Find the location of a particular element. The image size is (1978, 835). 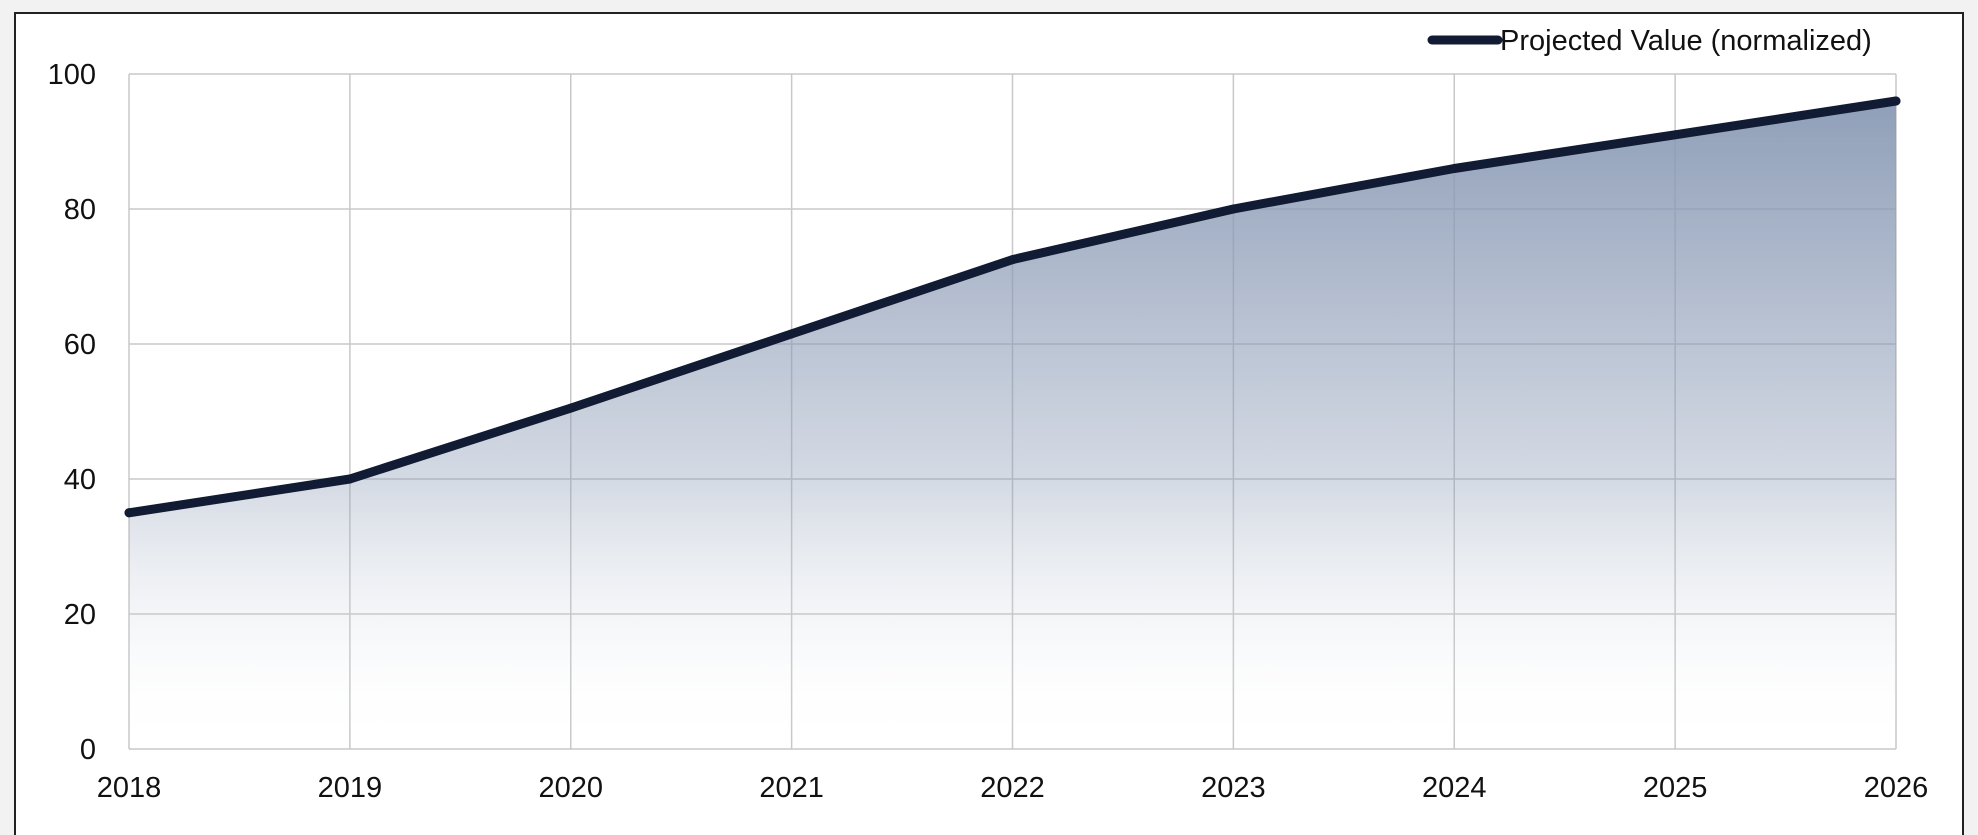

y-tick-label-100: 100 is located at coordinates (72, 75).